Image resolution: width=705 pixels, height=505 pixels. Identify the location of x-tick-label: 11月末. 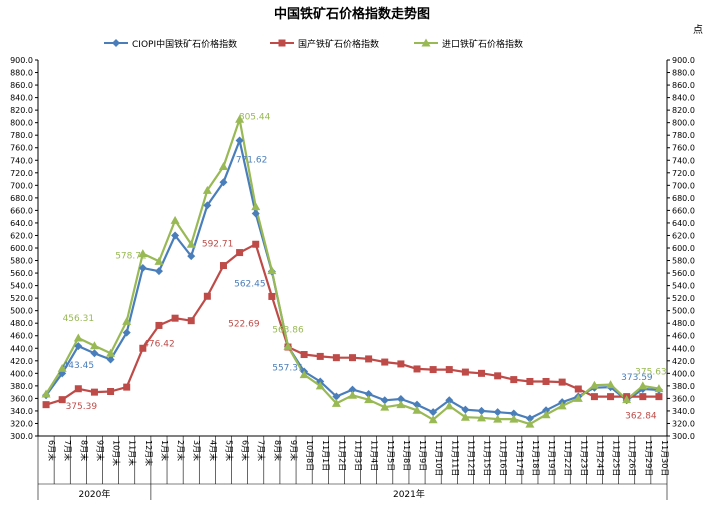
(133, 453).